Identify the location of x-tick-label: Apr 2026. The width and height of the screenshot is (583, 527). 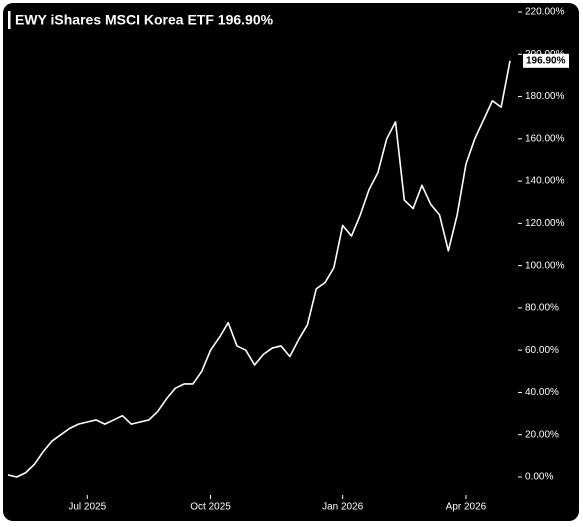
(466, 507).